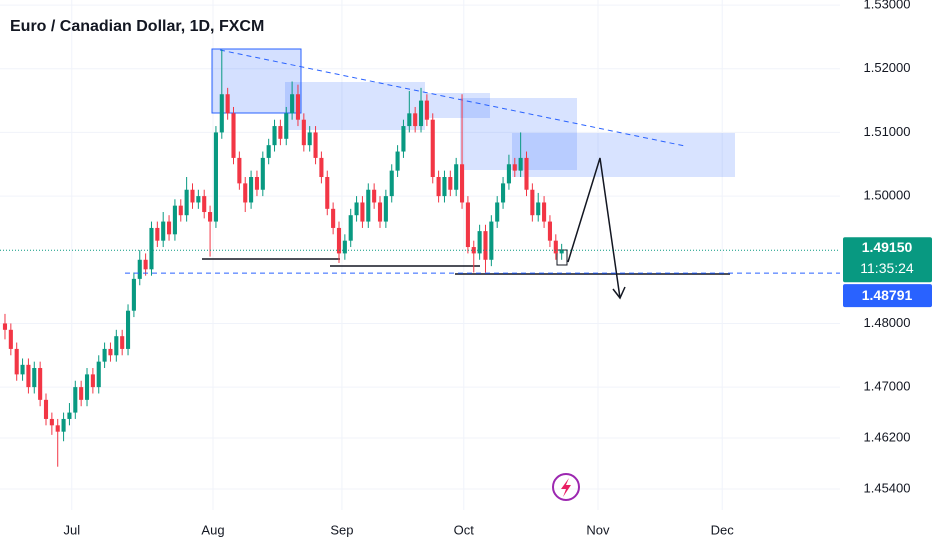  I want to click on y-tick-label: 1.50000, so click(887, 195).